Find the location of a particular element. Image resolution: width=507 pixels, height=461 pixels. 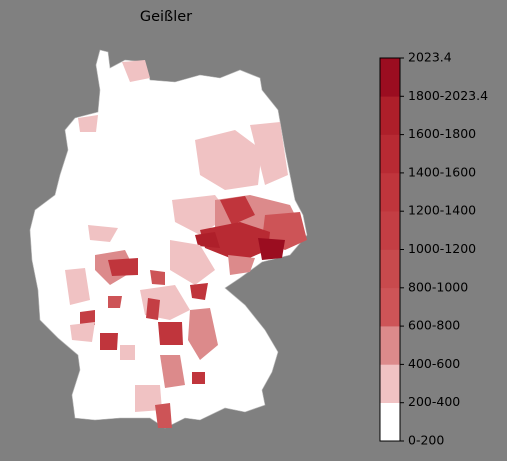

colorbar-label: 800-1000 is located at coordinates (438, 286).